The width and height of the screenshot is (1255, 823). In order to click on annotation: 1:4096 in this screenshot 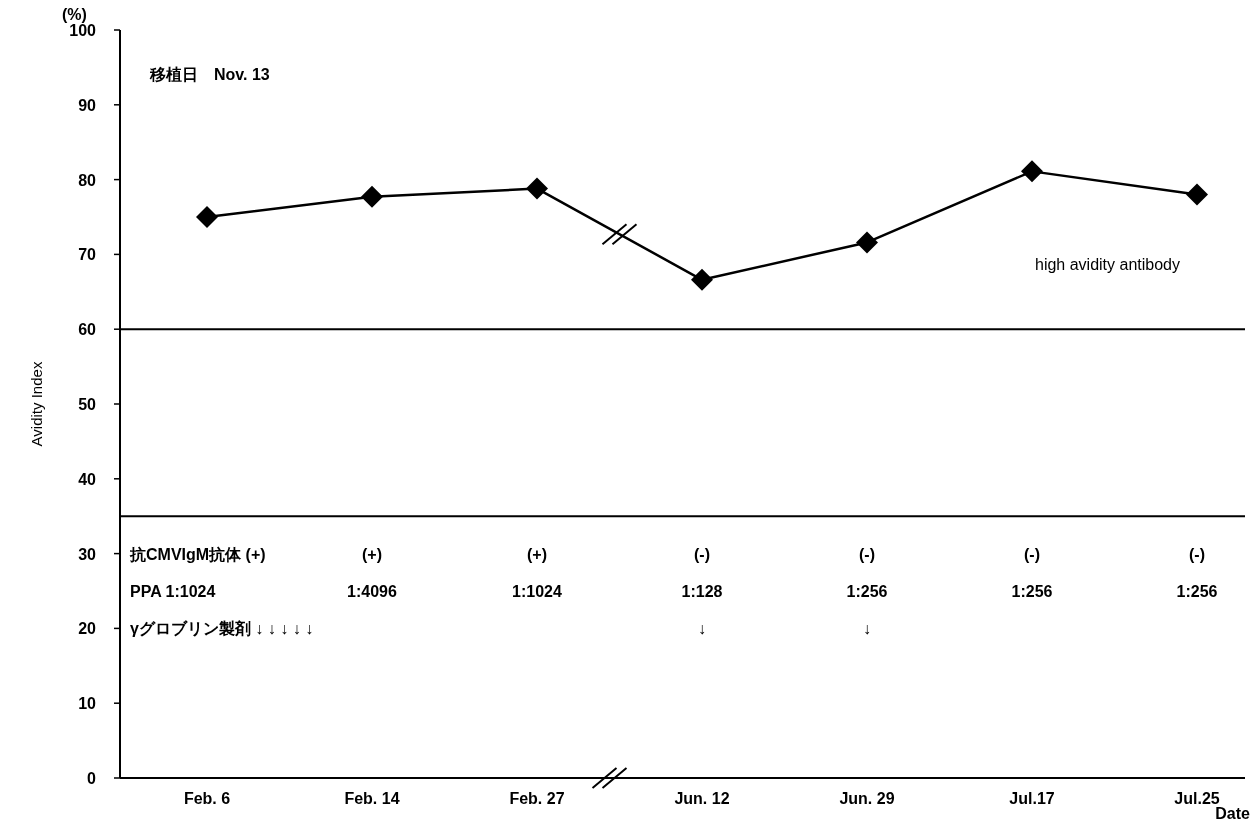, I will do `click(372, 591)`.